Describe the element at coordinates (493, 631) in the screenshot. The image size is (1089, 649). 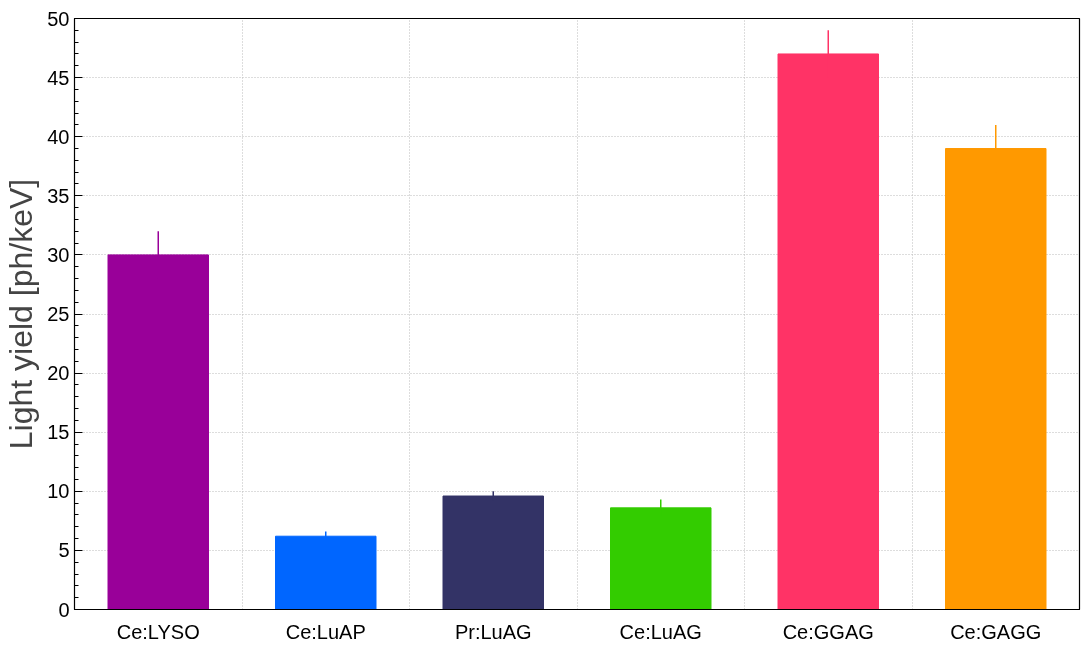
I see `x-tick-label: Pr:LuAG` at that location.